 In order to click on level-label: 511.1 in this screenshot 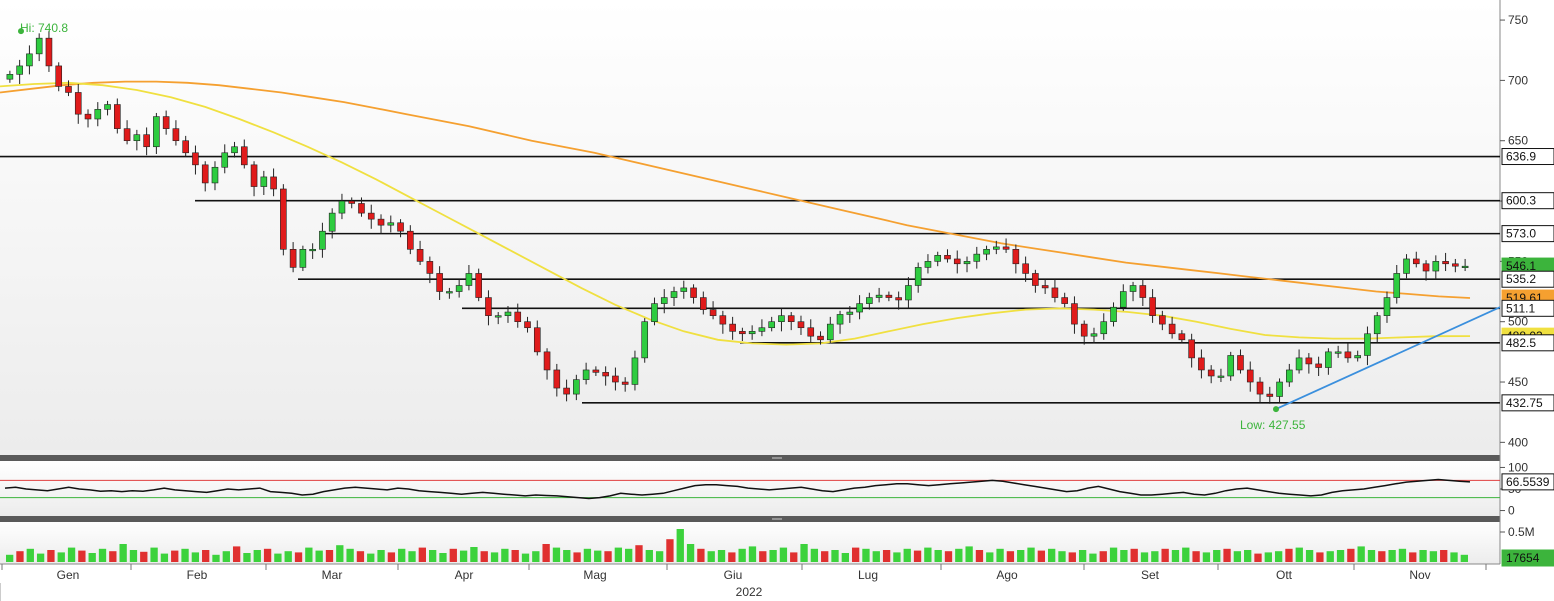, I will do `click(1520, 308)`.